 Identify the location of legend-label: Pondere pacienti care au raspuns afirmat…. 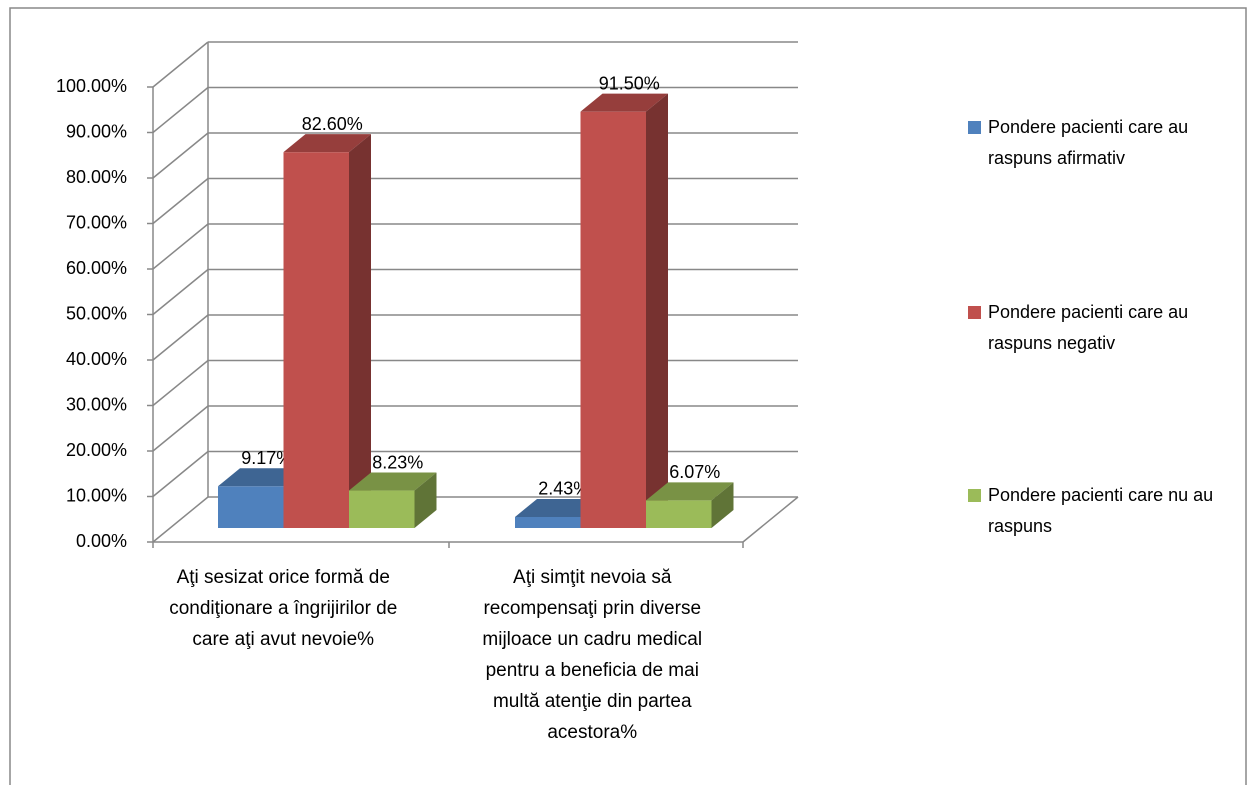
(1088, 142).